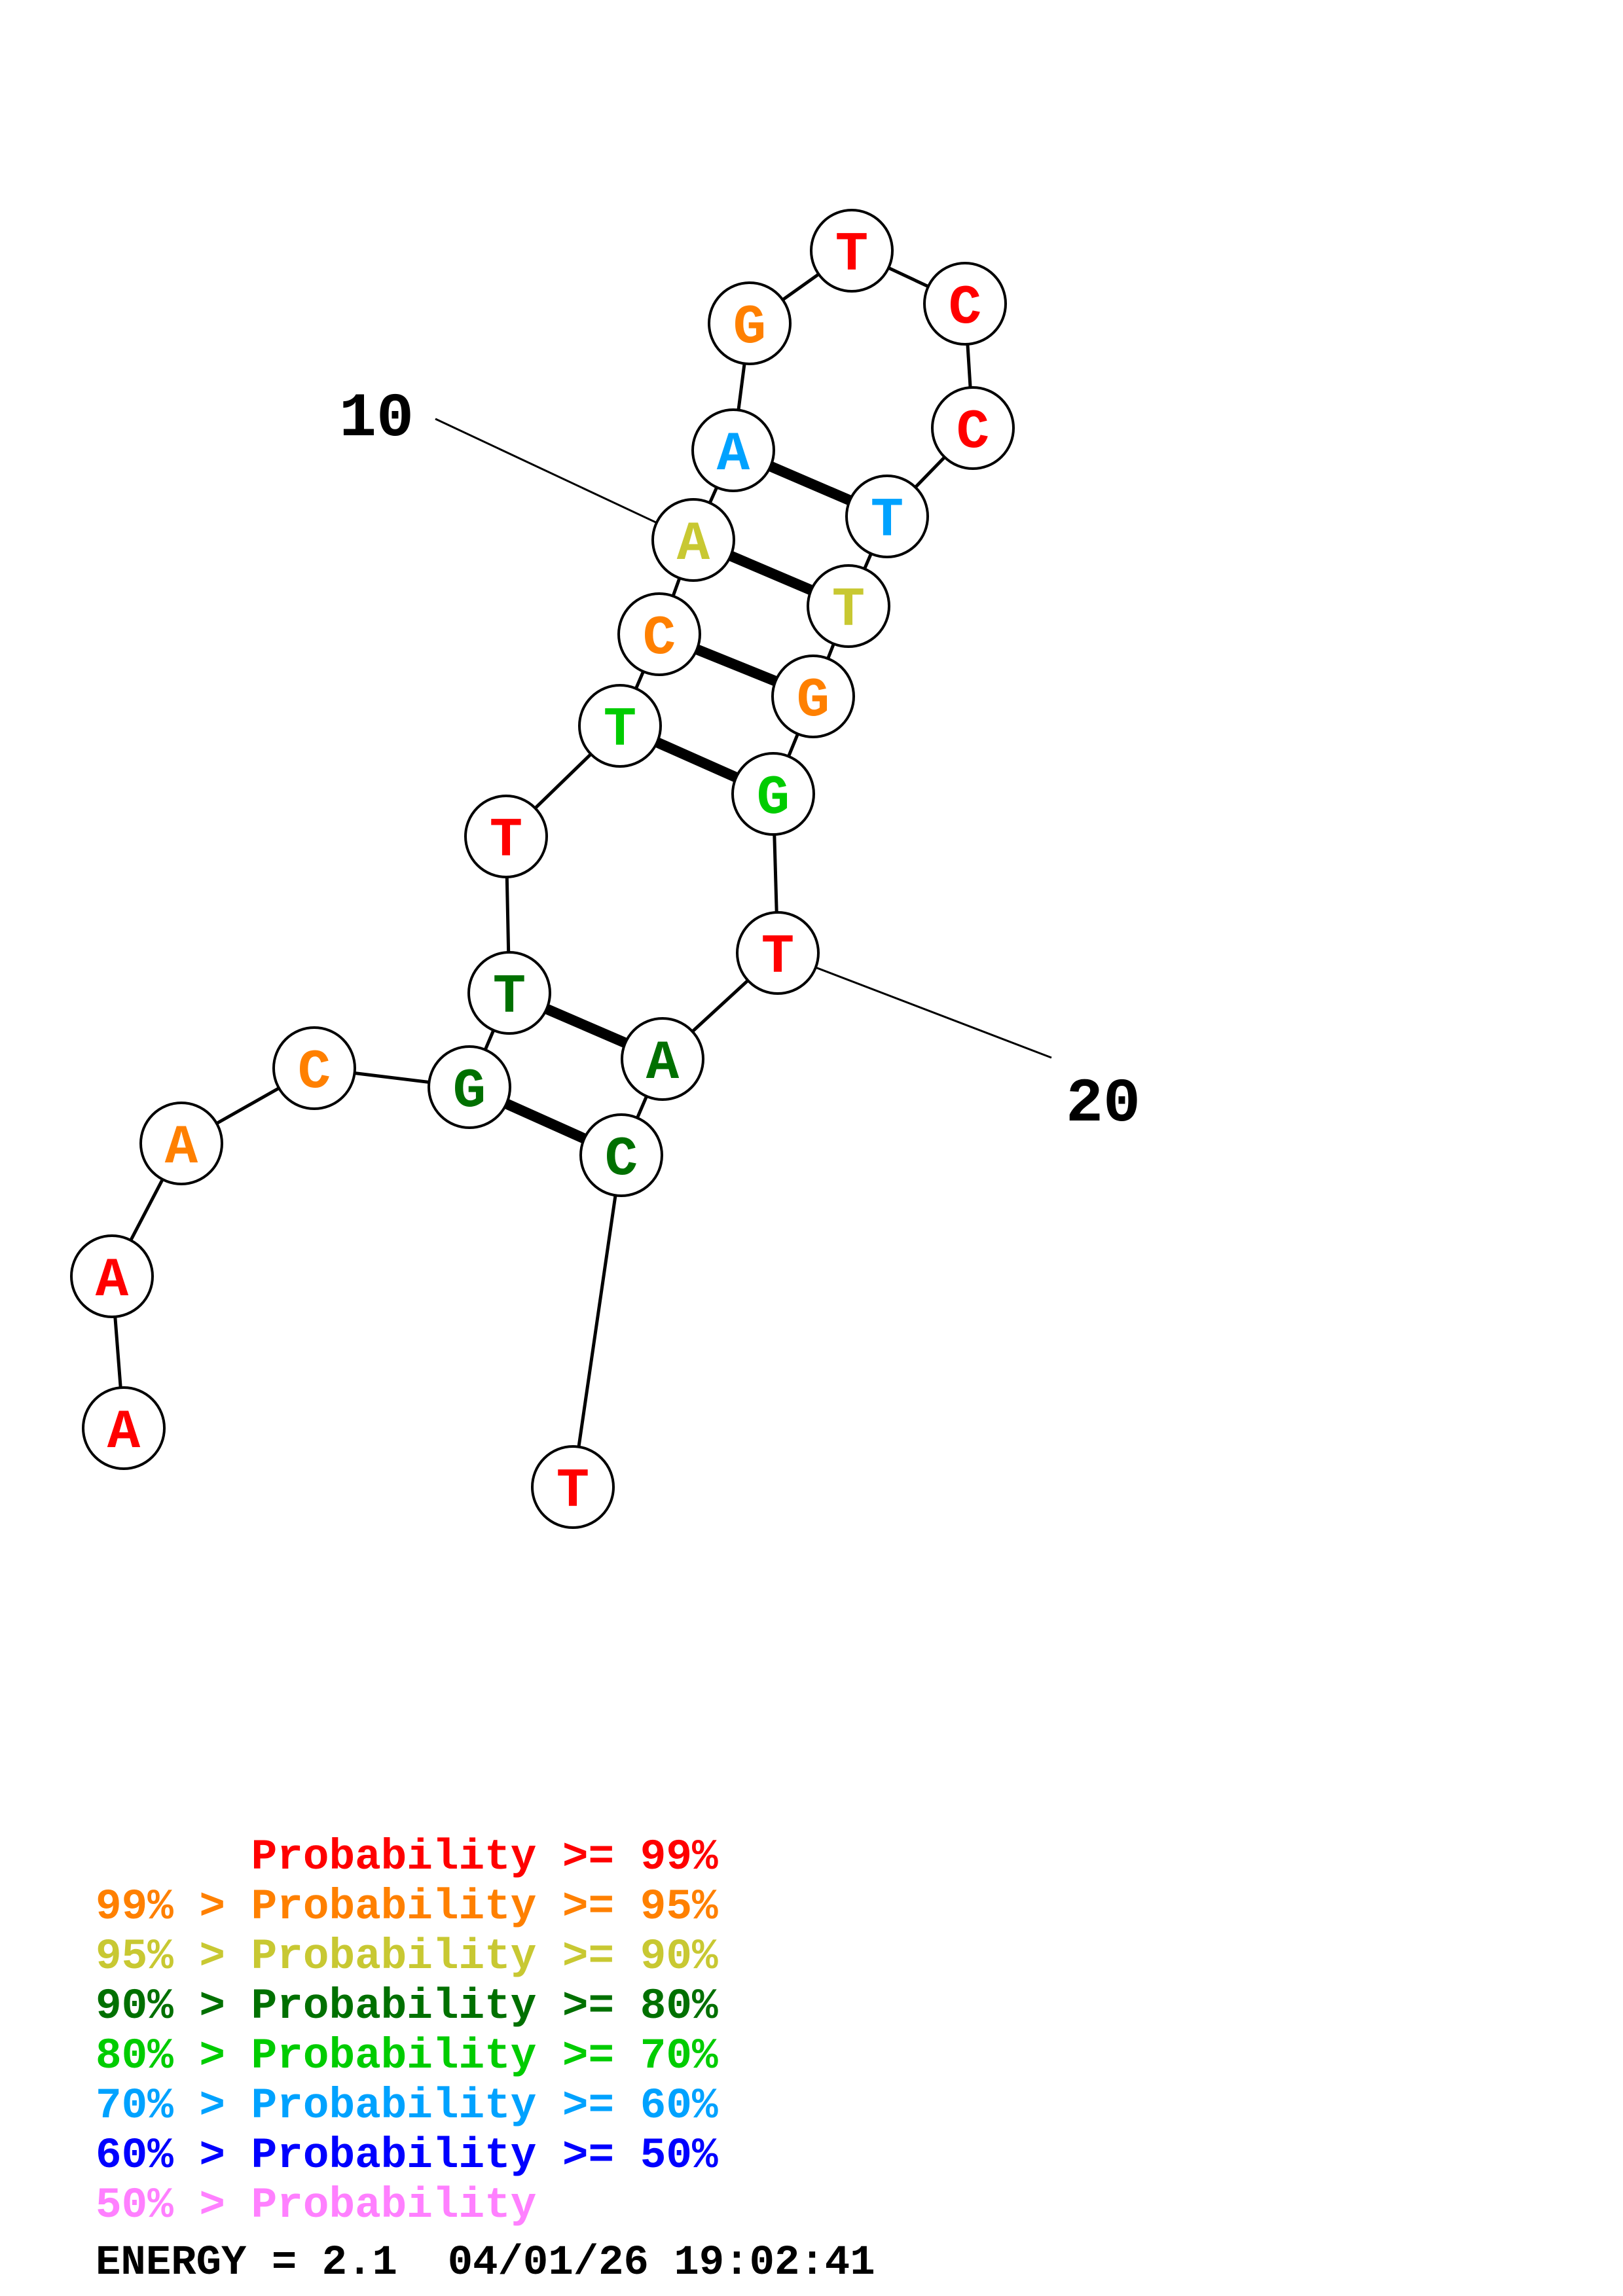 The image size is (1623, 2296). I want to click on legend-row: 90% > Probability >= 80%, so click(407, 2007).